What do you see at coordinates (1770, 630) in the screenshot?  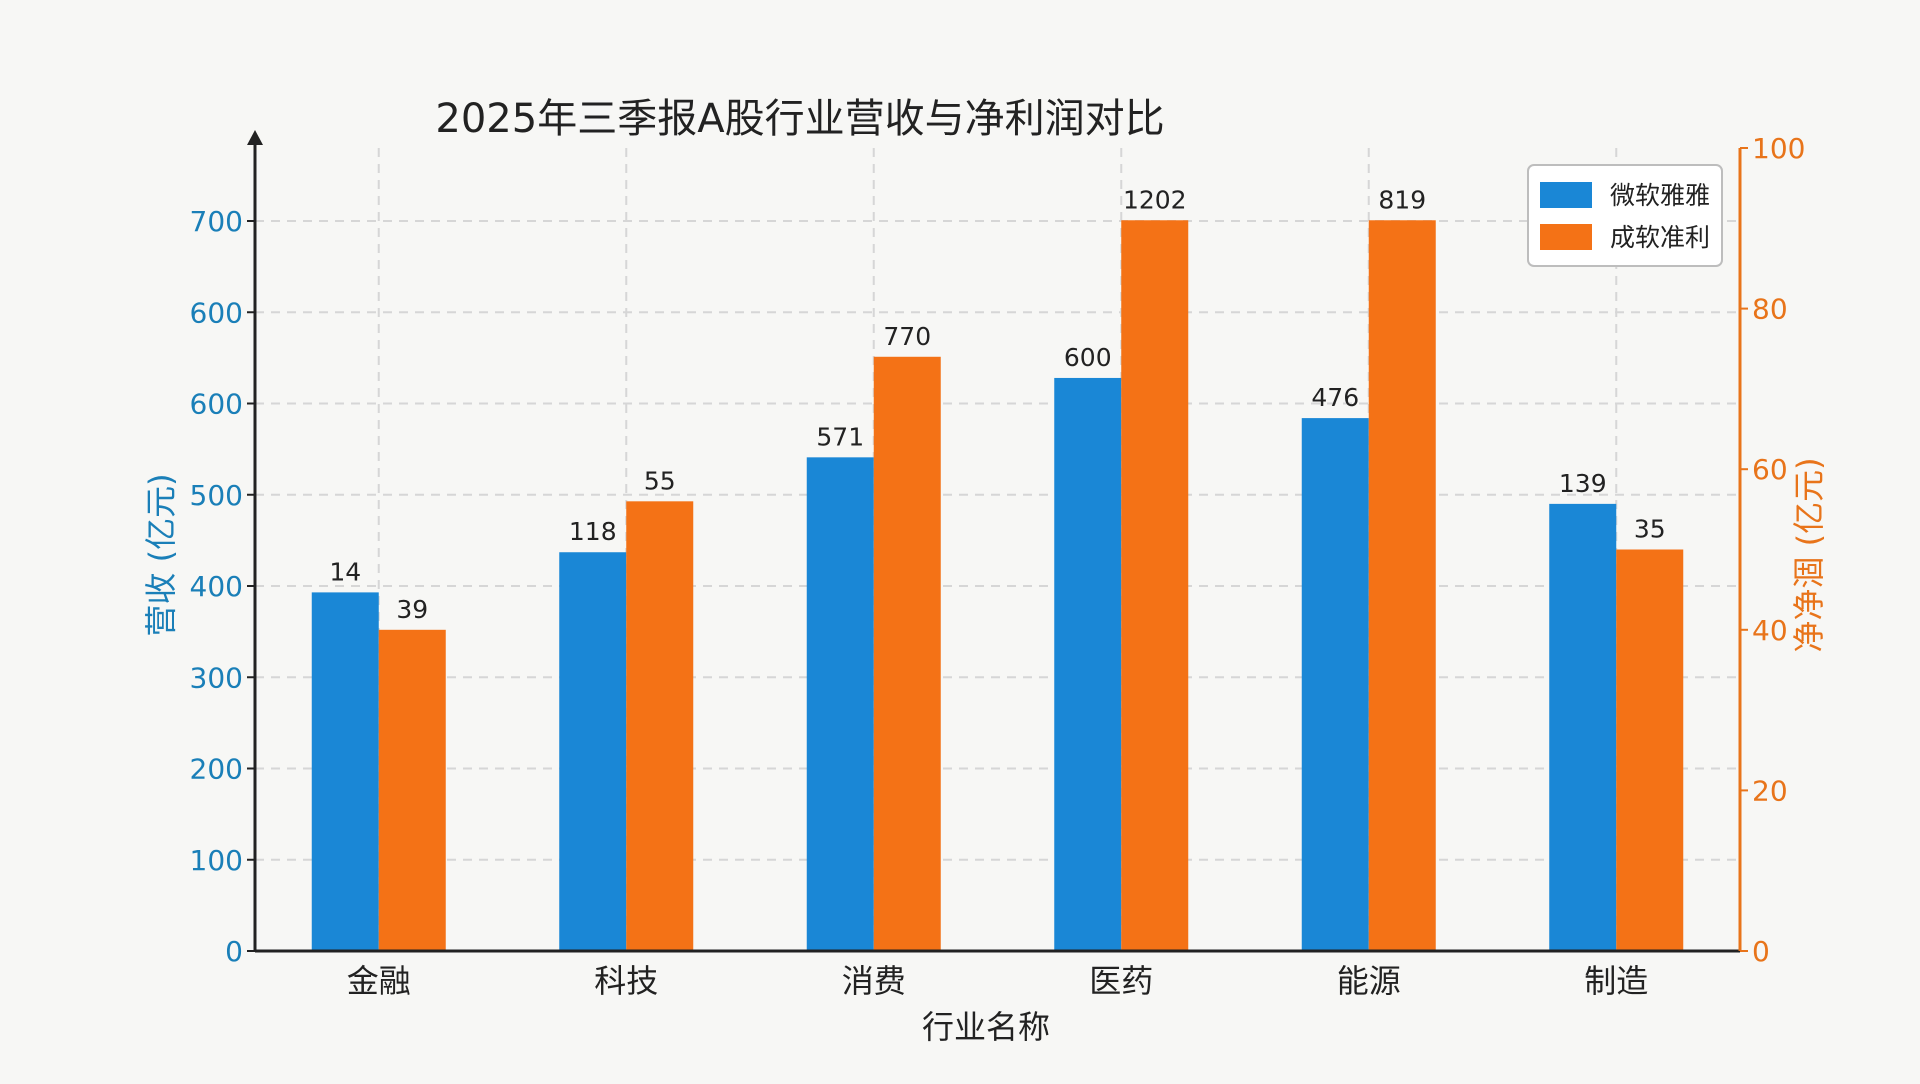 I see `y-tick-right-label: 40` at bounding box center [1770, 630].